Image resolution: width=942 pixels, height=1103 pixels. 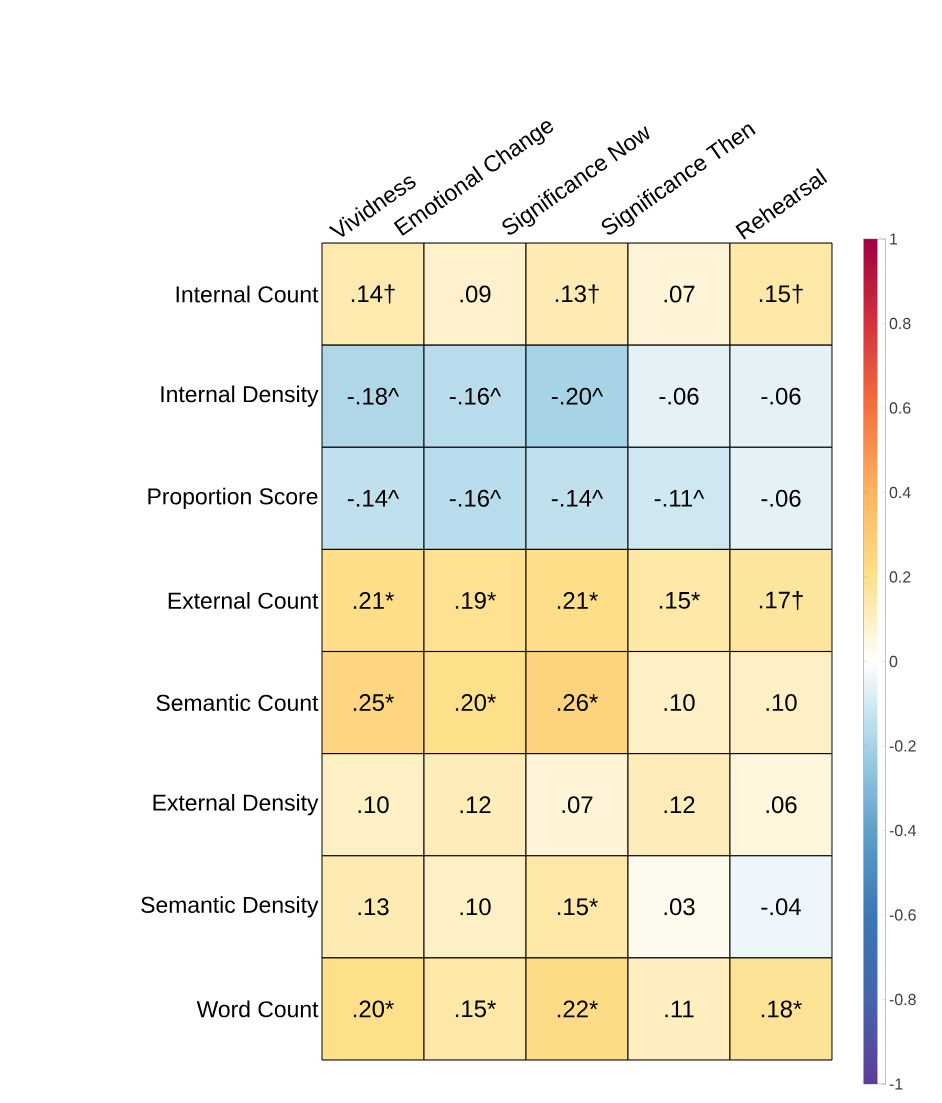 I want to click on y-tick-label: Proportion Score, so click(x=233, y=498).